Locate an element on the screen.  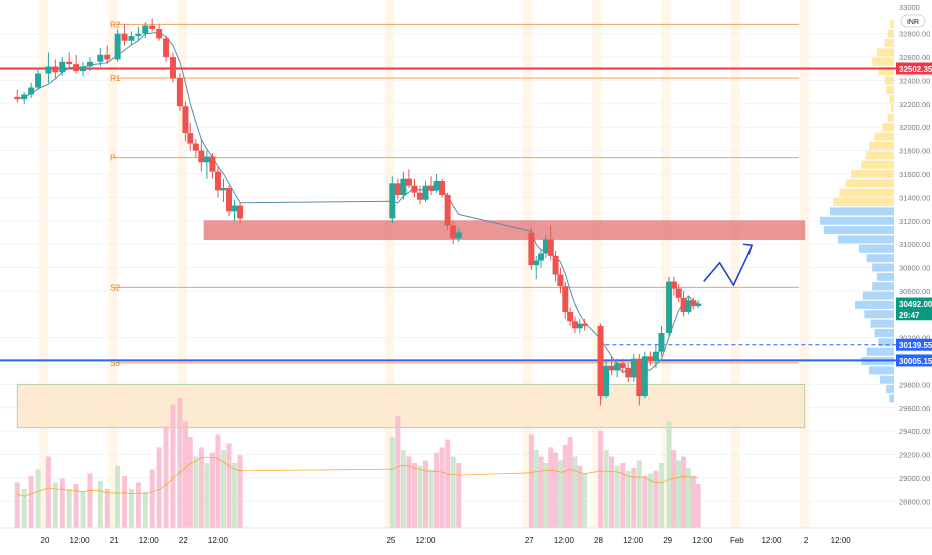
time-tick-label: 20 is located at coordinates (45, 540).